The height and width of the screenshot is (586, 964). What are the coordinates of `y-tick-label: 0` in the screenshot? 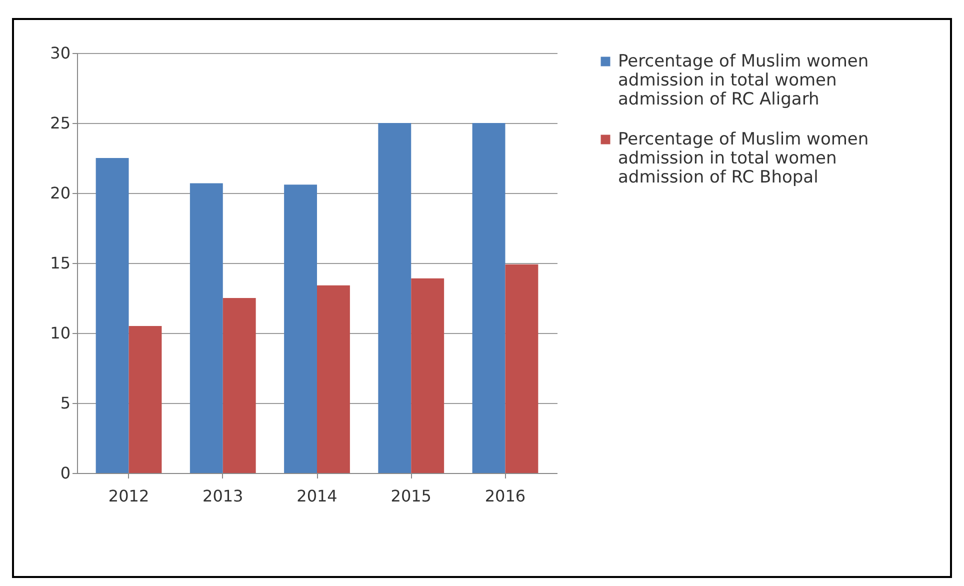 It's located at (65, 473).